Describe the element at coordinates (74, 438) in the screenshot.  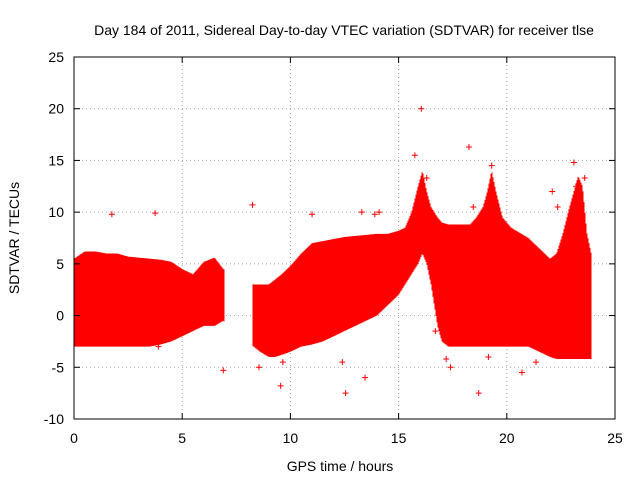
I see `x-tick-label: 0` at that location.